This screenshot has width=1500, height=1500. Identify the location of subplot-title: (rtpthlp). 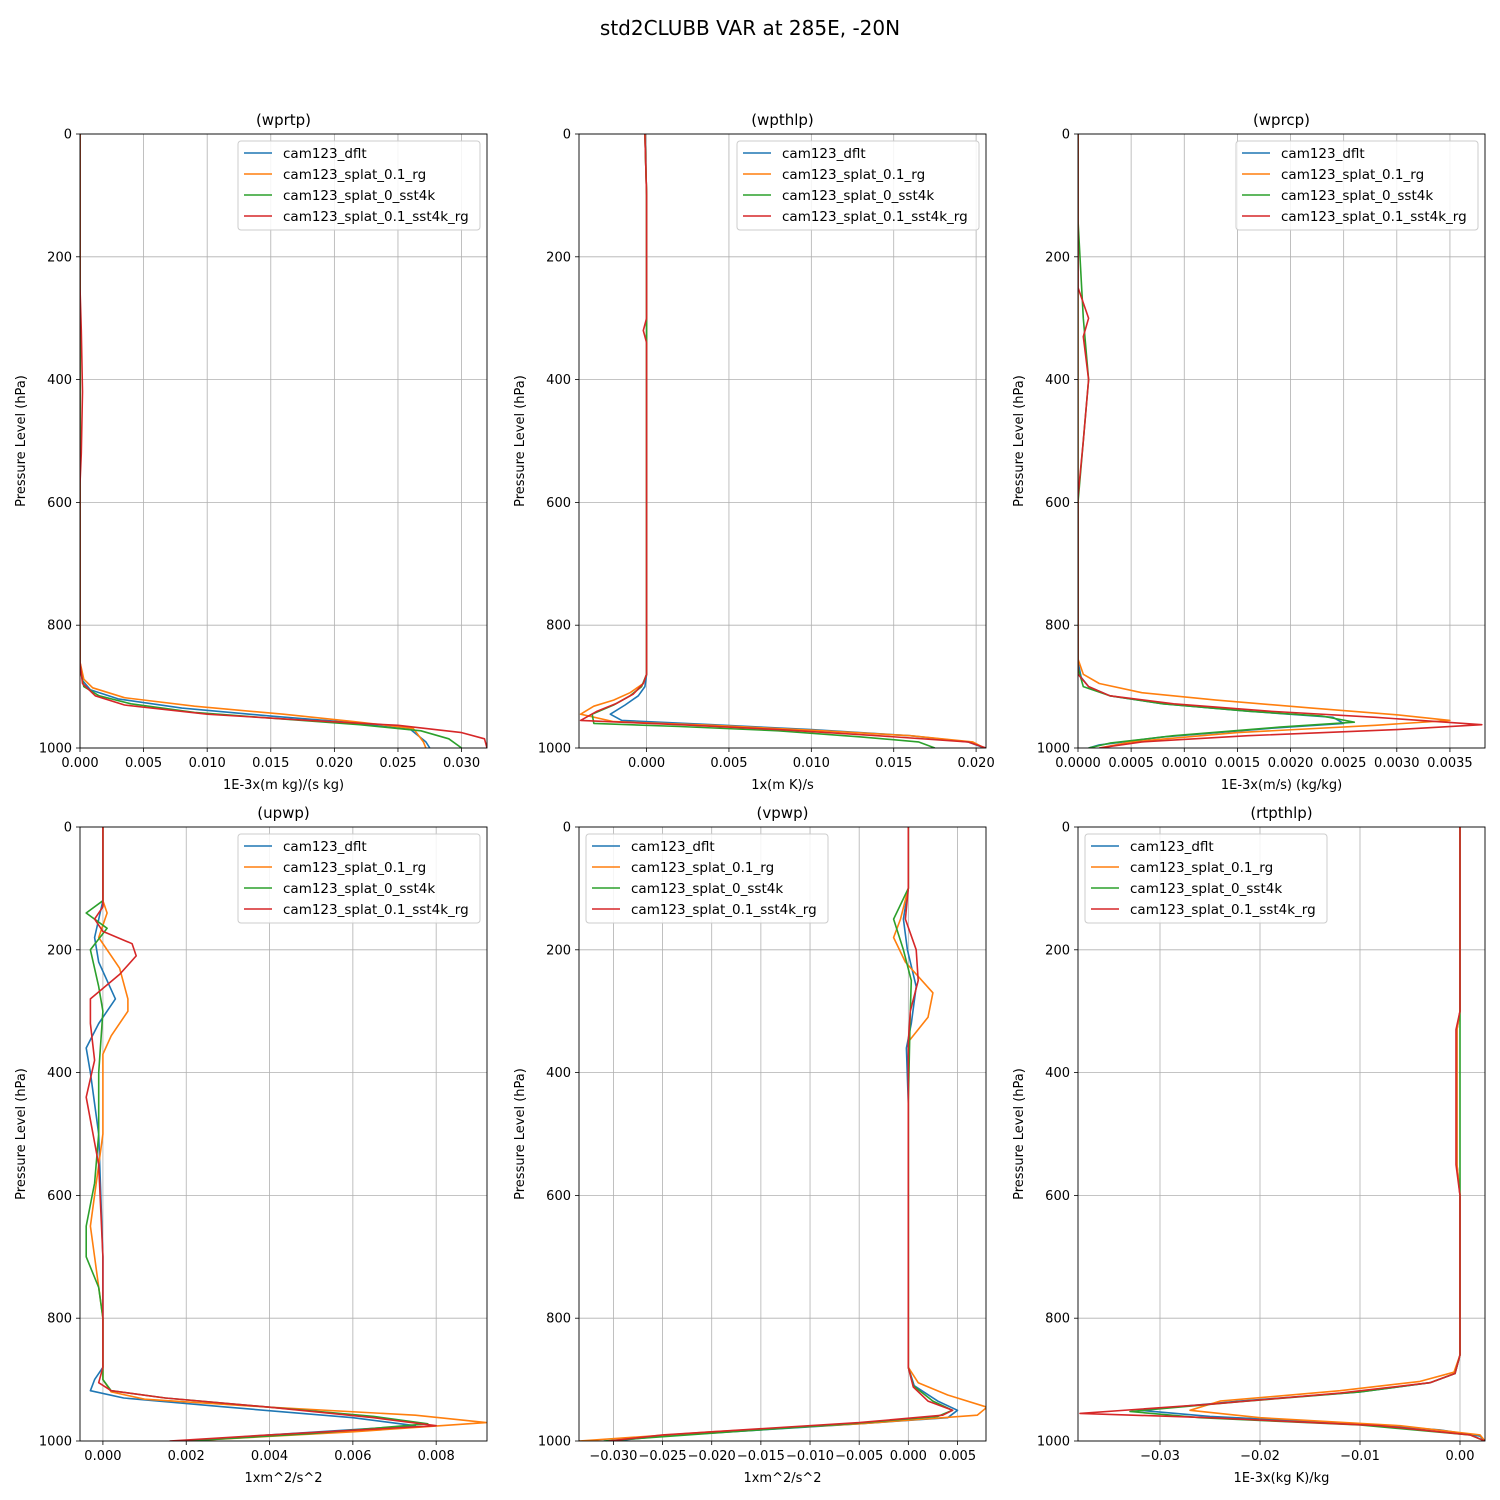
(1281, 813).